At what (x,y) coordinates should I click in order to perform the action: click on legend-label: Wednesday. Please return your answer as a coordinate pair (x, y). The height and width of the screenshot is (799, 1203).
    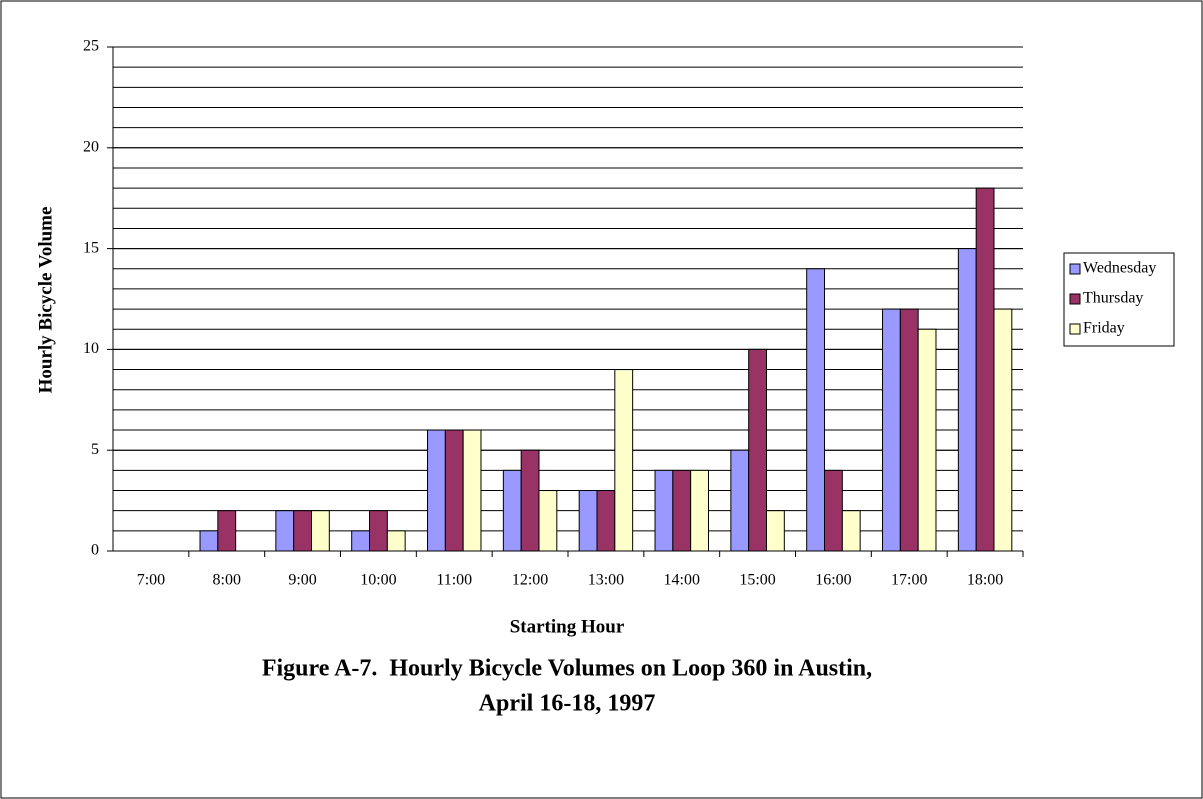
    Looking at the image, I should click on (1119, 268).